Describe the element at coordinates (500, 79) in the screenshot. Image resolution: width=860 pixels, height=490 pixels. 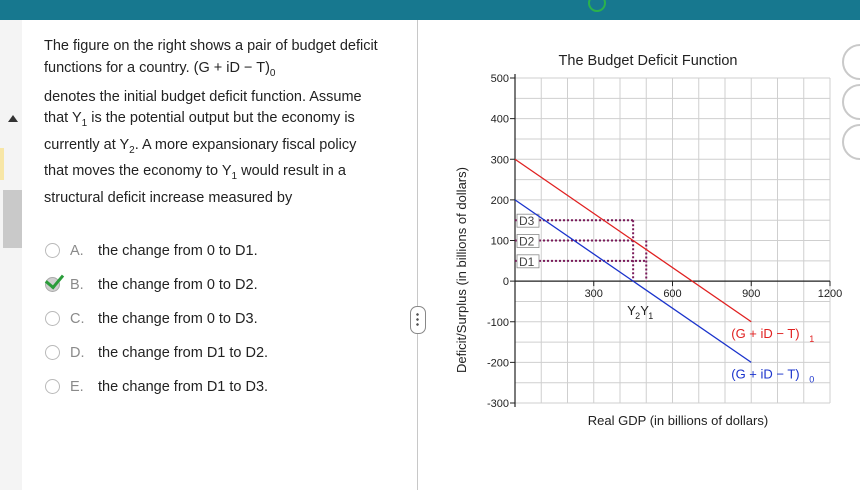
I see `y-tick-label: 500` at that location.